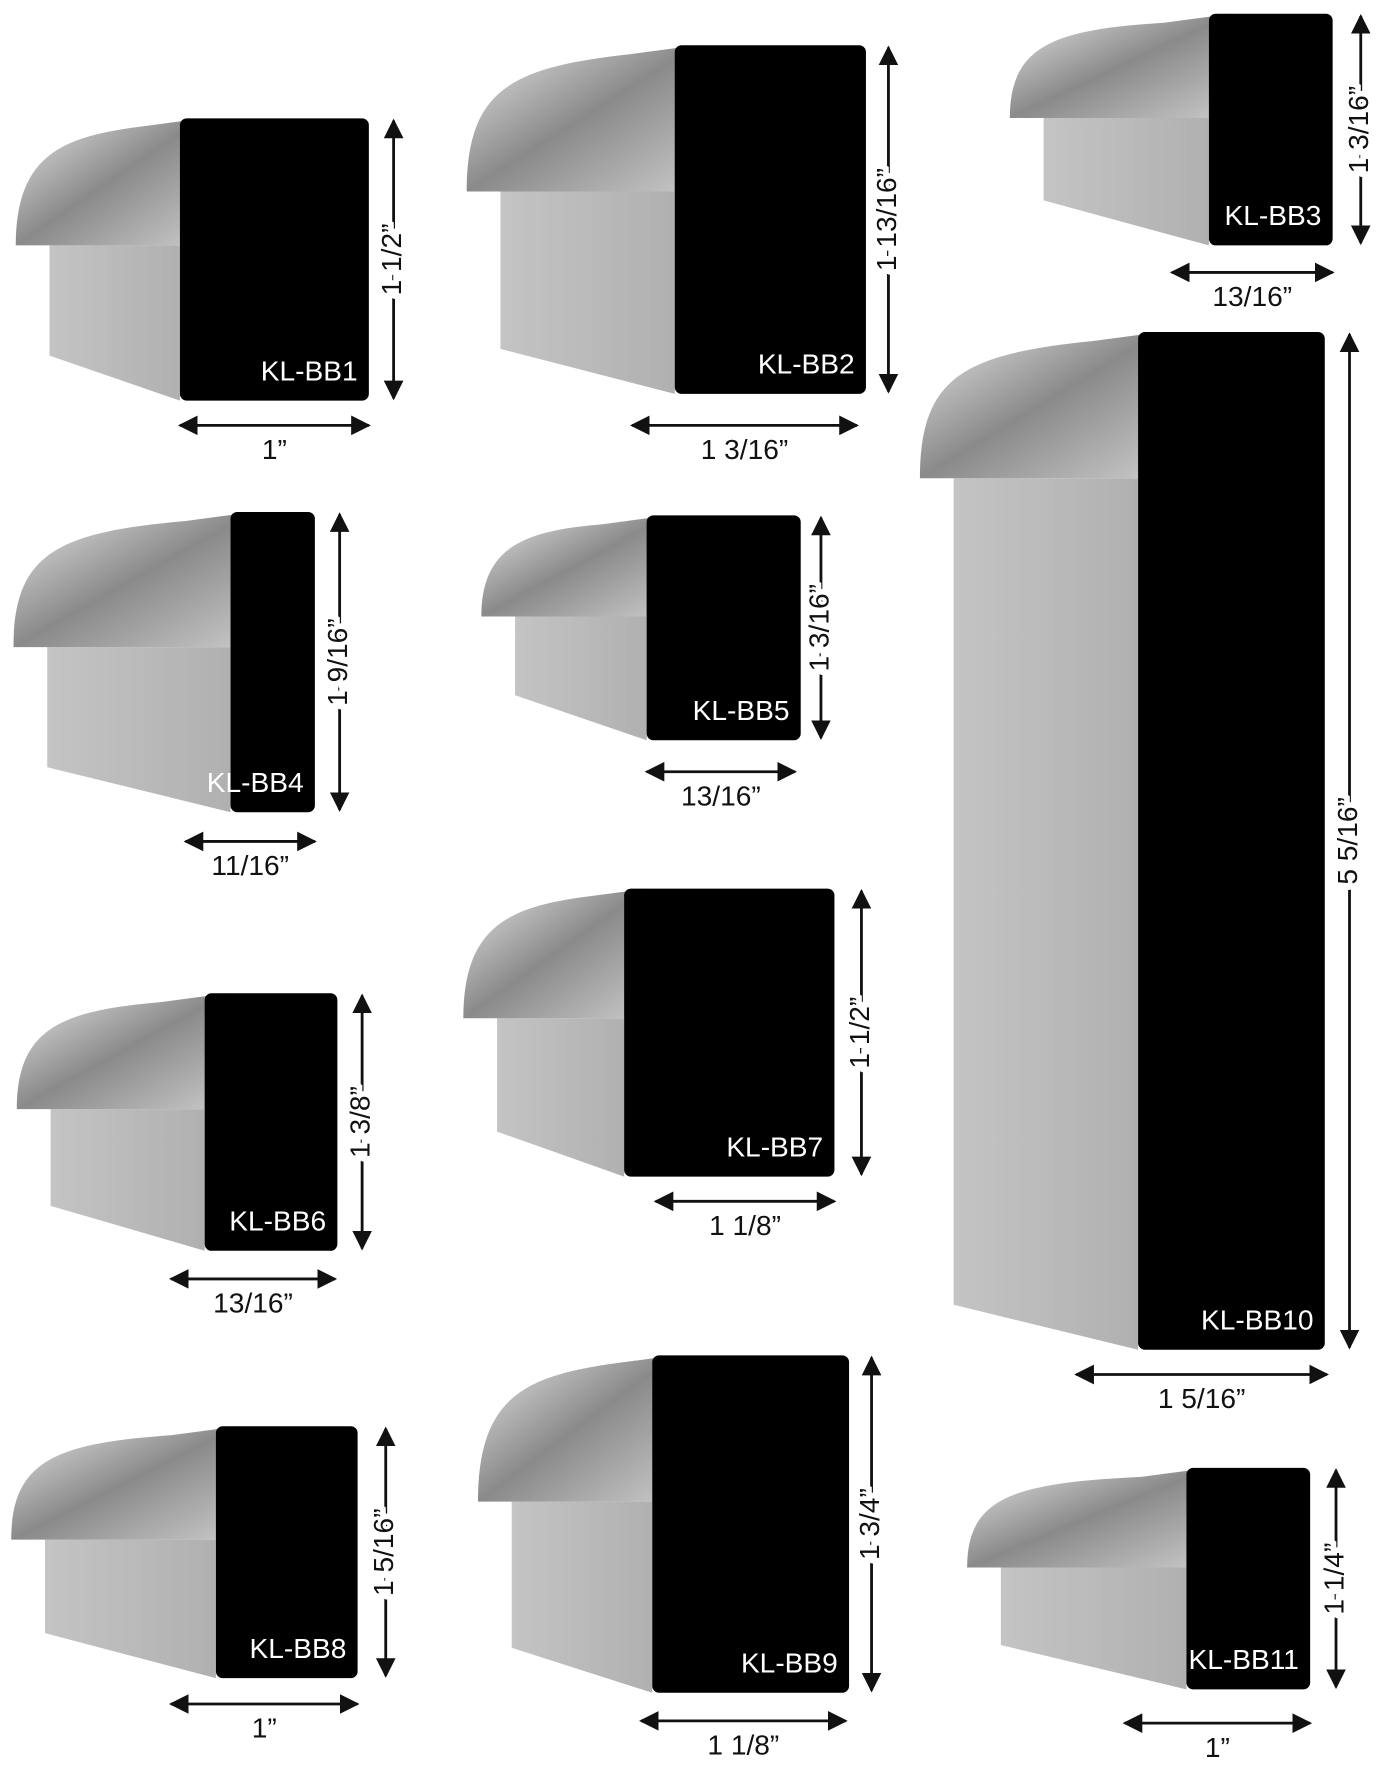 This screenshot has height=1765, width=1381. I want to click on profile: KL-BB8 1 5/16” 1”, so click(208, 1587).